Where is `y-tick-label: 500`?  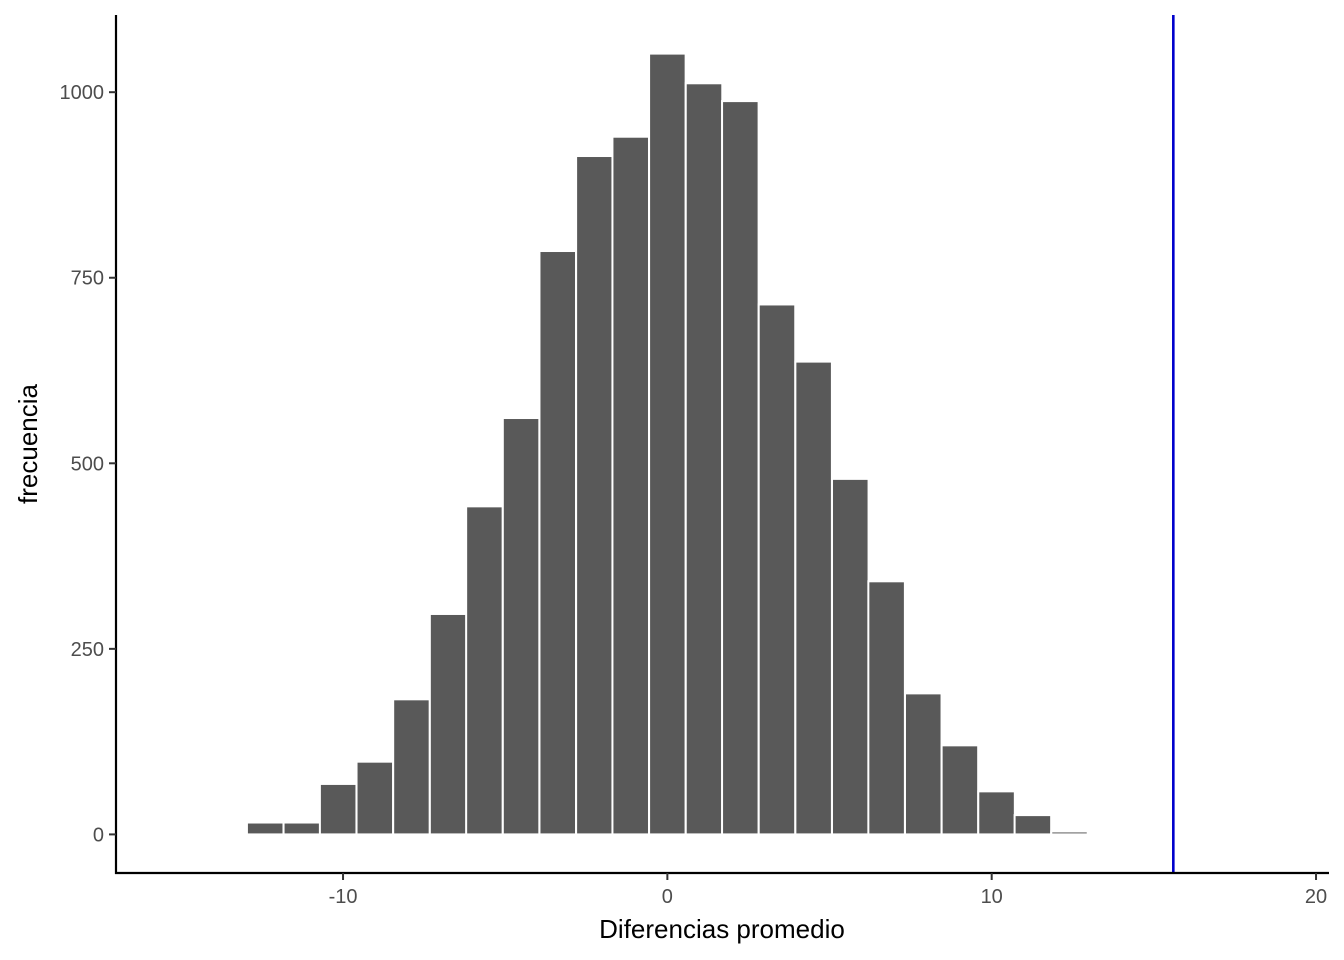 y-tick-label: 500 is located at coordinates (87, 464).